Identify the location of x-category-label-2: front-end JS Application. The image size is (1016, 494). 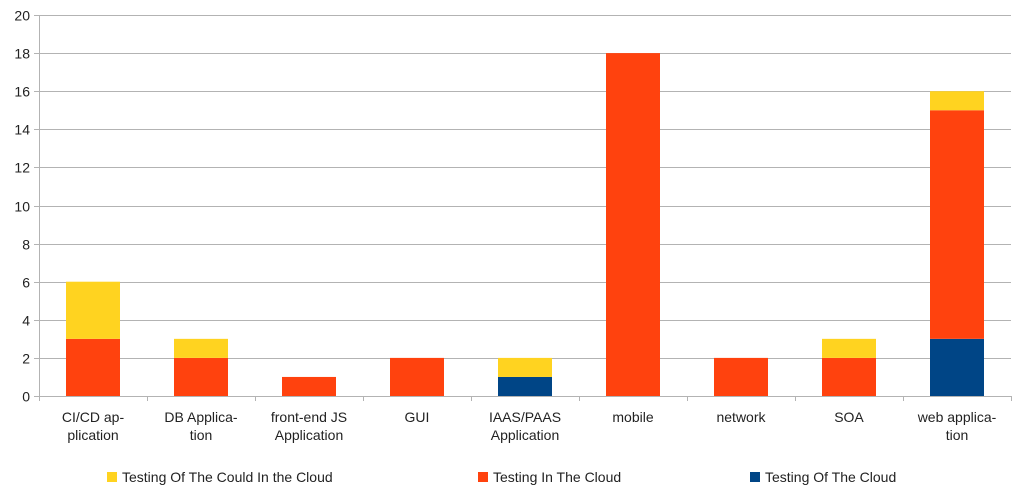
(309, 426).